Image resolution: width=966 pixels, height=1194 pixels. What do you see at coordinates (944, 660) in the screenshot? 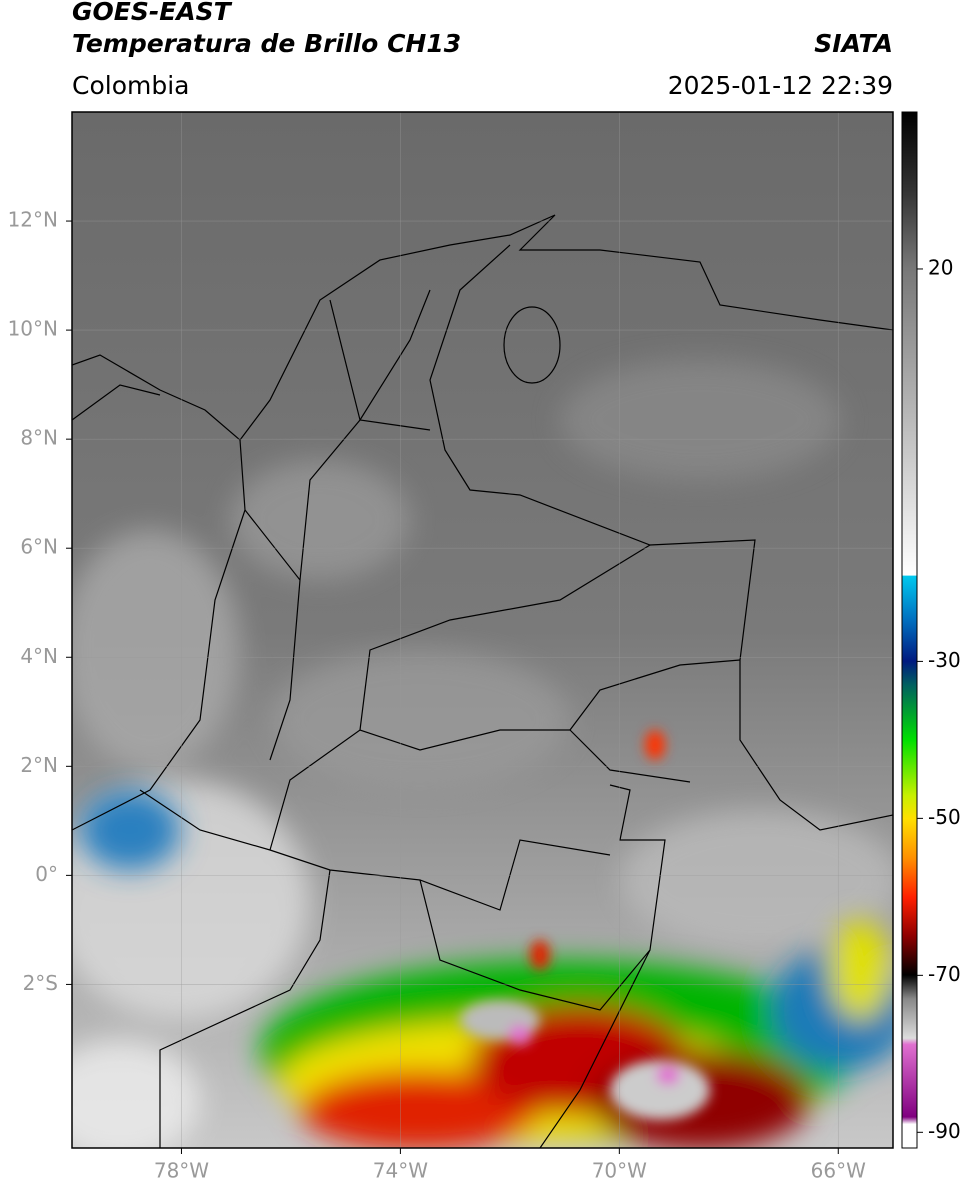
I see `colorbar-tick-label: -30` at bounding box center [944, 660].